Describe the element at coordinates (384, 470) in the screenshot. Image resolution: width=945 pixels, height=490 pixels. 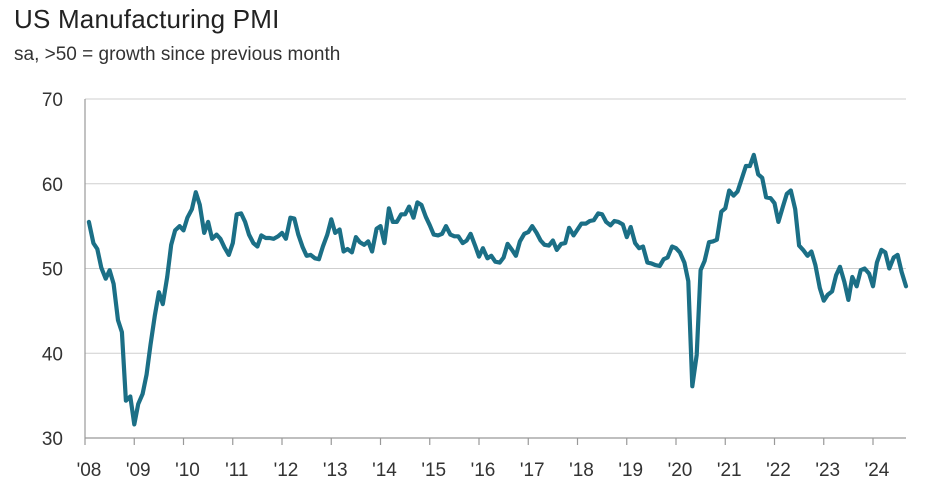
I see `x-tick-label: '14` at that location.